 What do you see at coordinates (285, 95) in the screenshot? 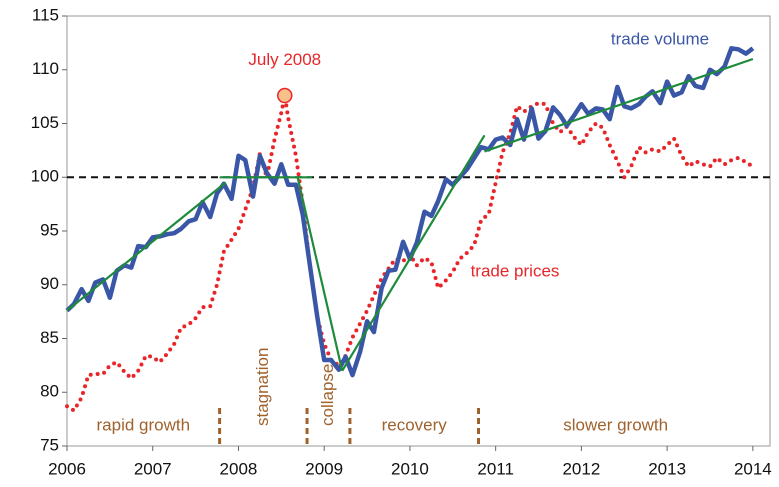
I see `annotation-point` at bounding box center [285, 95].